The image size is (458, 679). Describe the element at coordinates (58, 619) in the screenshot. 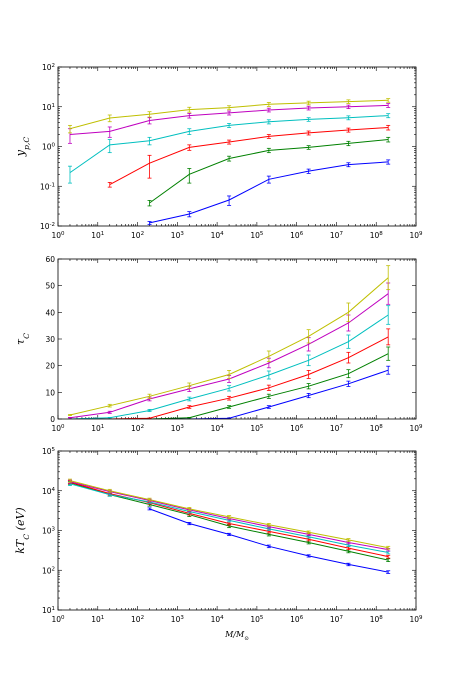

I see `x-tick-label: 100` at that location.